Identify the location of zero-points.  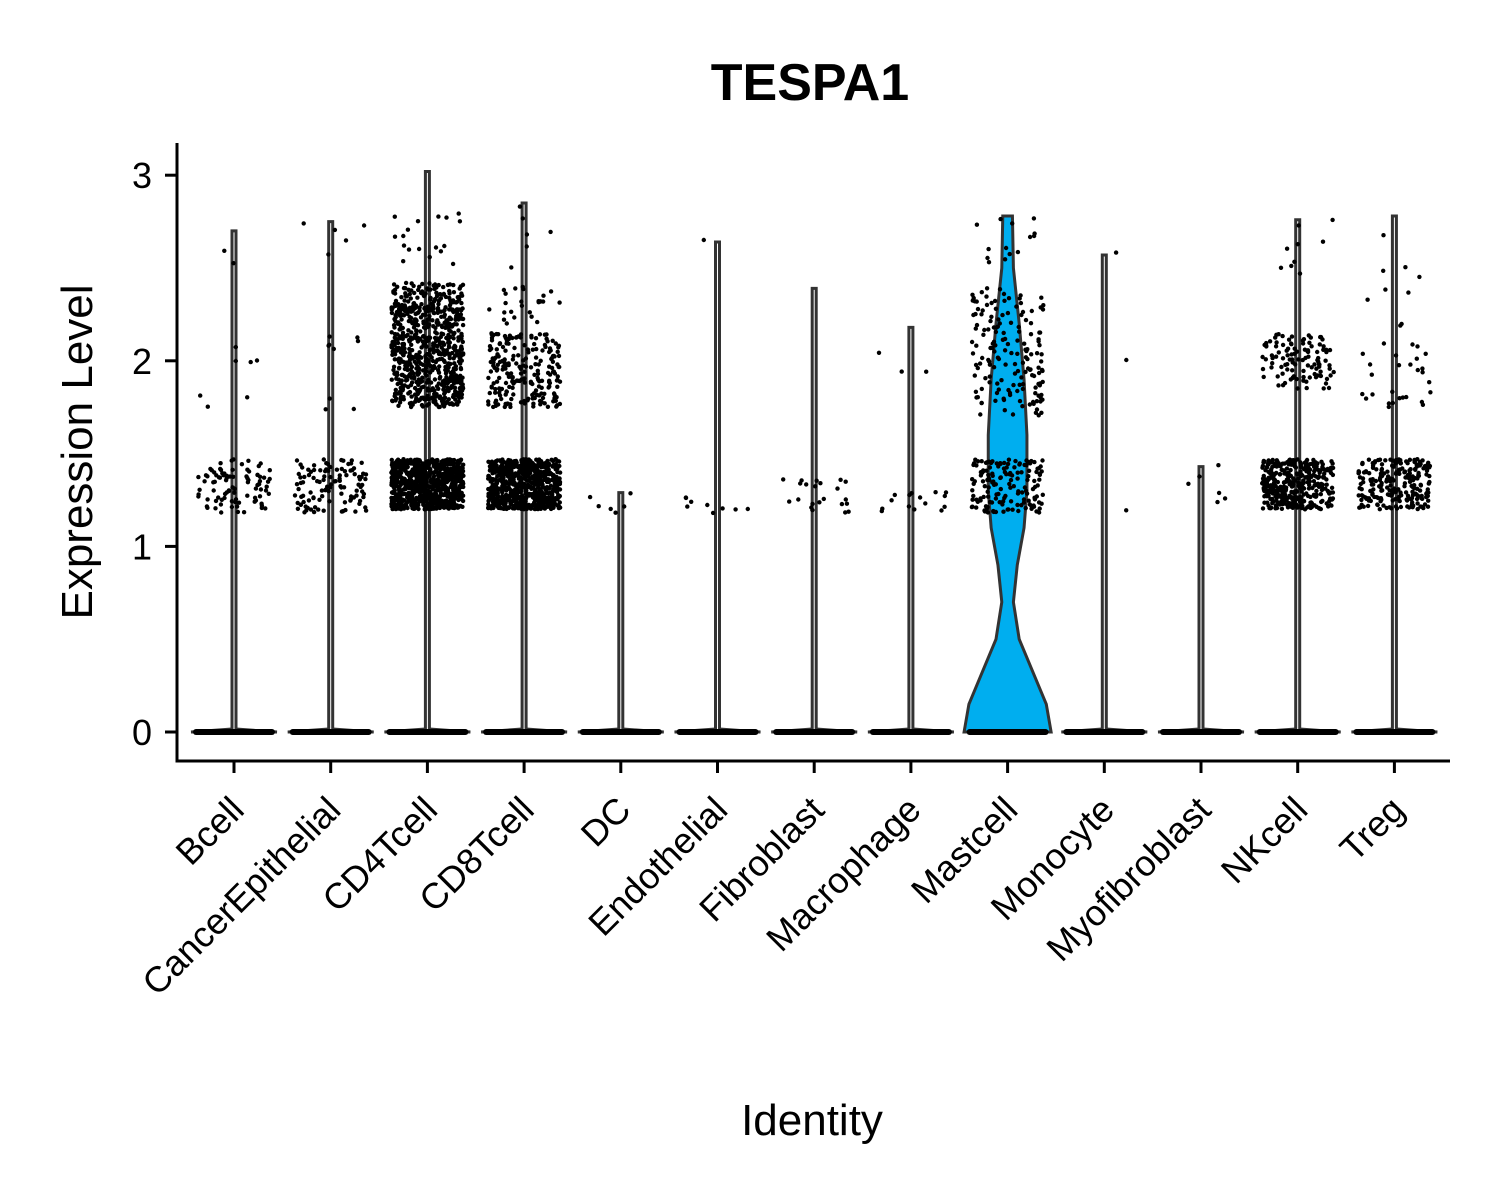
(620, 732).